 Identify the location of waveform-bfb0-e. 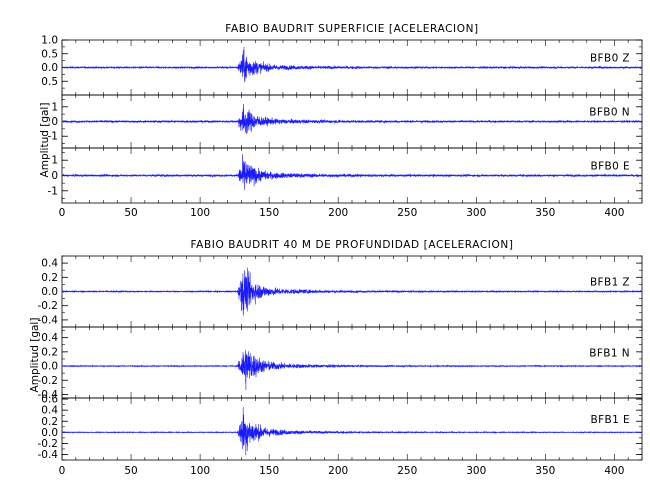
(352, 172).